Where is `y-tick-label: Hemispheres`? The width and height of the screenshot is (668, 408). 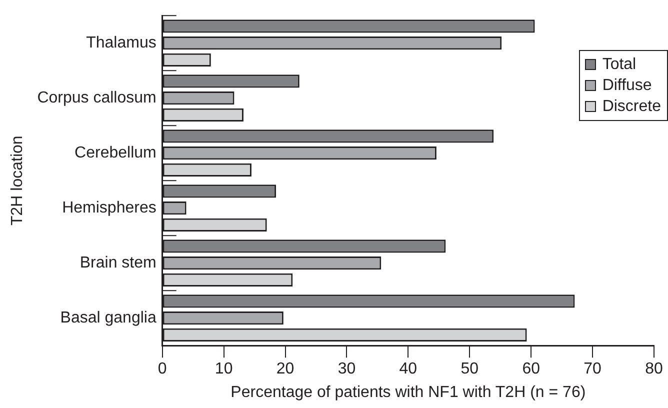
y-tick-label: Hemispheres is located at coordinates (109, 208).